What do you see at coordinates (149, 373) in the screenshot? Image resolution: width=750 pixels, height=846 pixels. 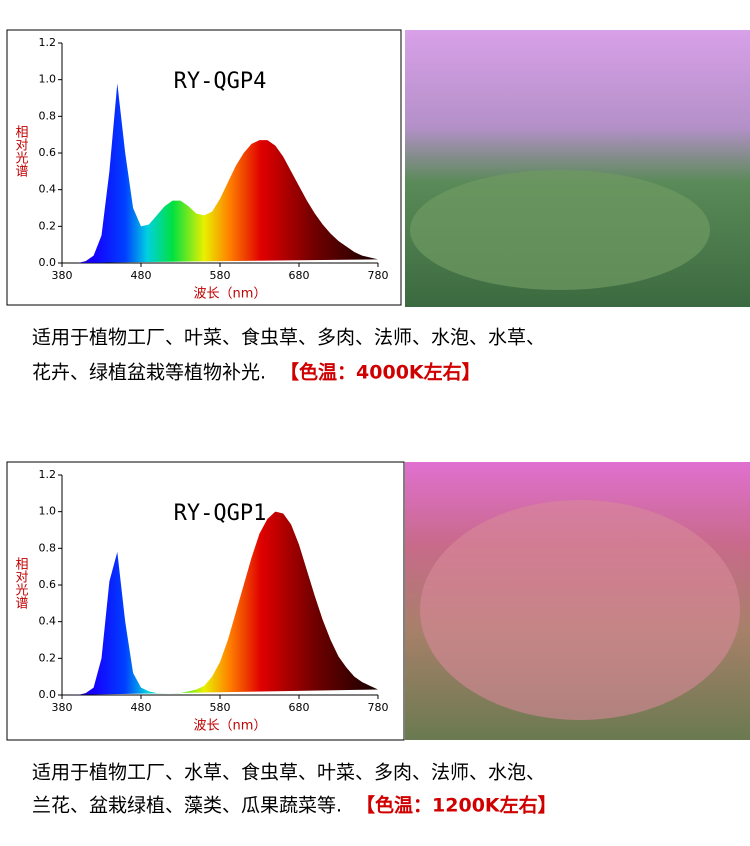 I see `caption-line: 花卉、绿植盆栽等植物补光.` at bounding box center [149, 373].